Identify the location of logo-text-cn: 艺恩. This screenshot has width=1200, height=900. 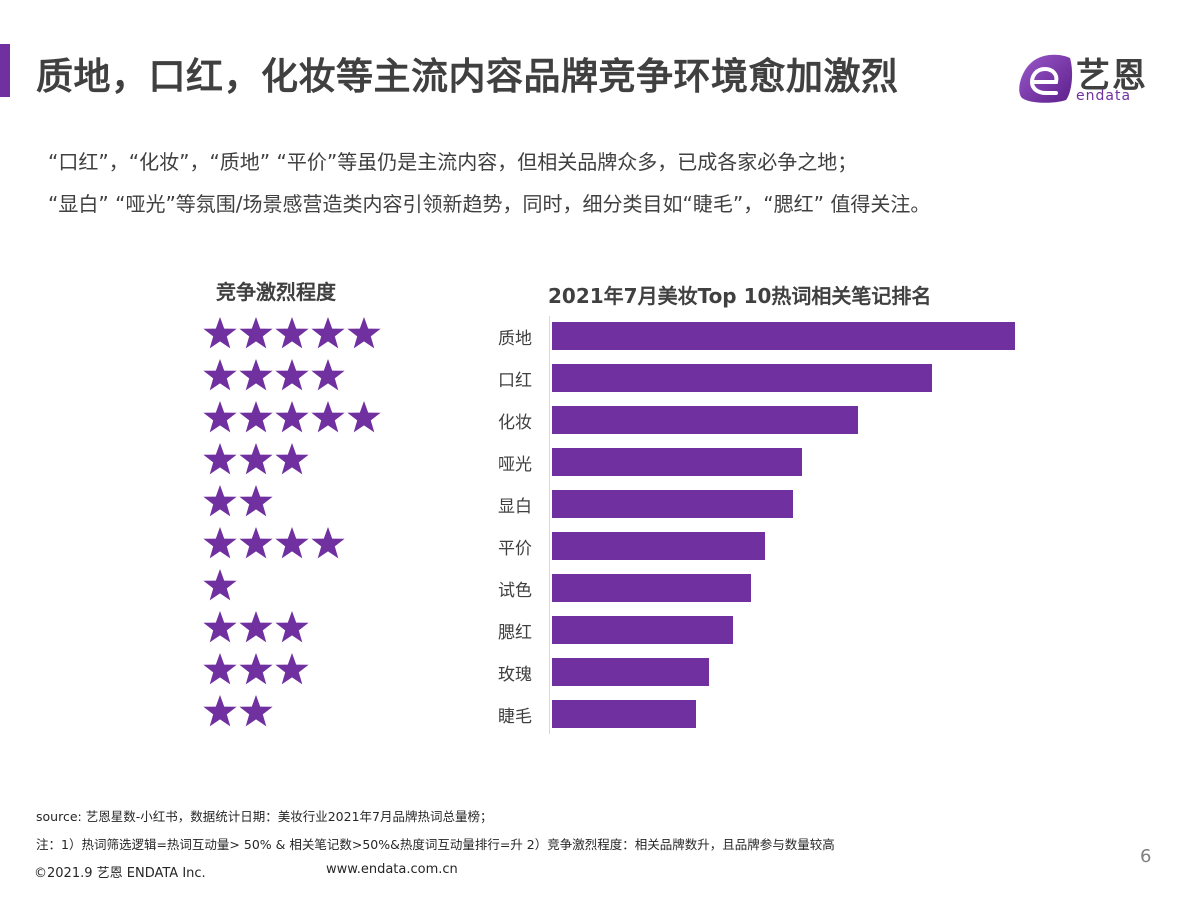
(1112, 76).